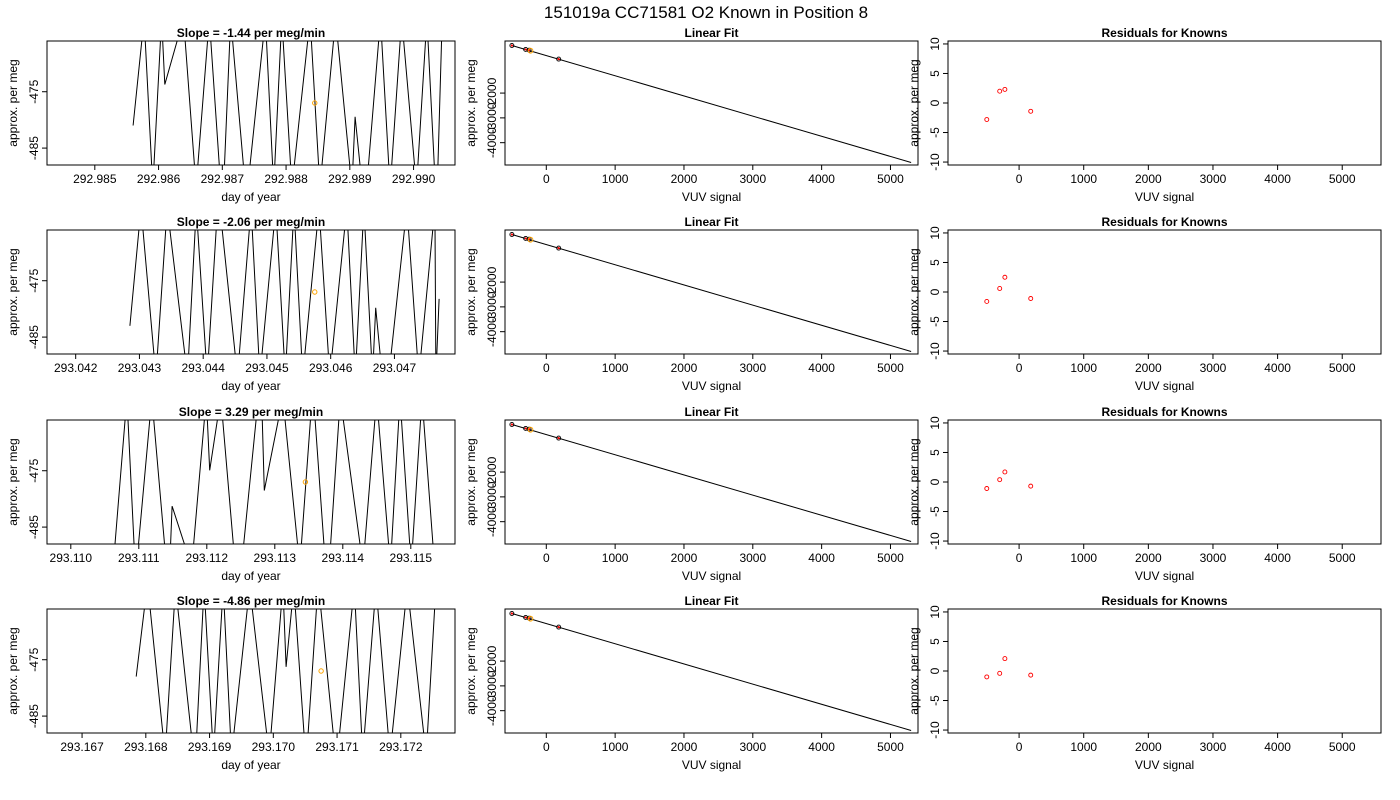 This screenshot has height=800, width=1400. I want to click on y-tick-label: 0, so click(935, 670).